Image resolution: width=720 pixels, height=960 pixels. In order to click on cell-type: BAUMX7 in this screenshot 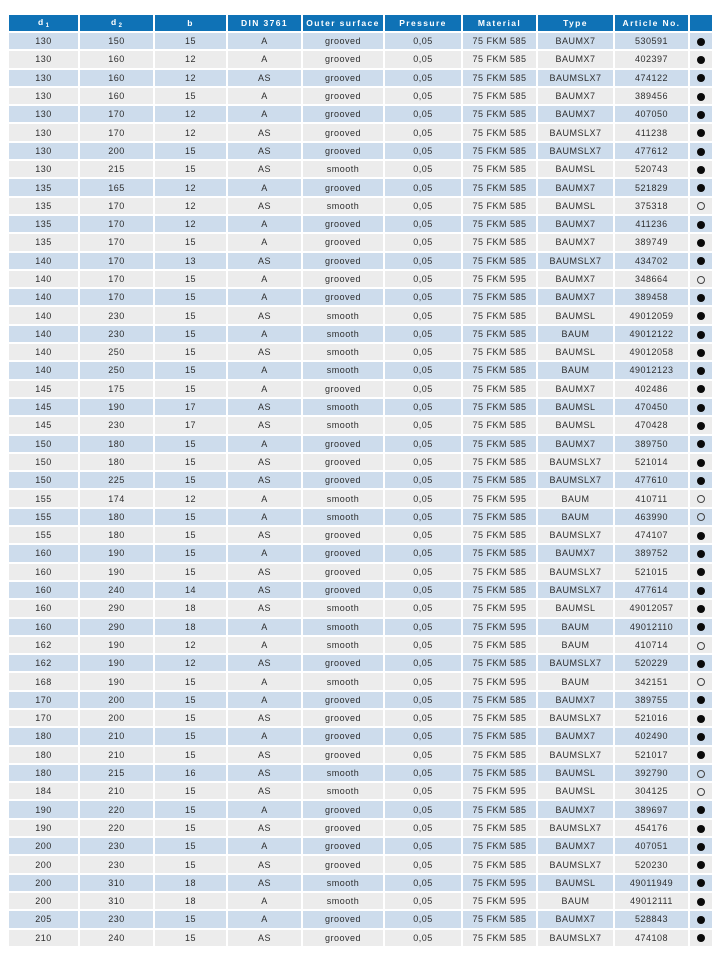, I will do `click(576, 700)`.